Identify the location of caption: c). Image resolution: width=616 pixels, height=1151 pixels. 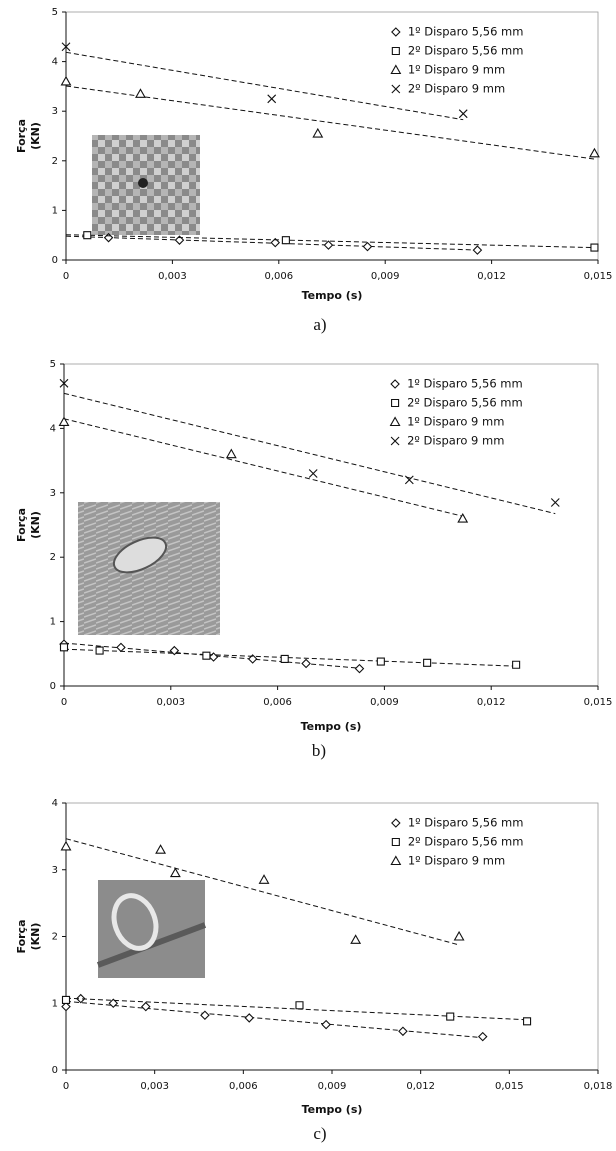
(319, 1133).